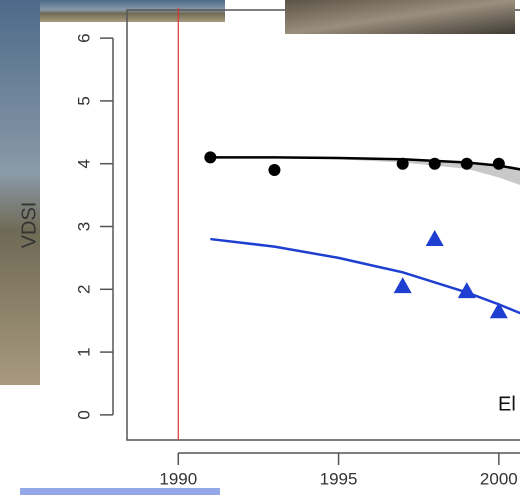 This screenshot has width=520, height=495. I want to click on x-tick-label: 1990, so click(178, 478).